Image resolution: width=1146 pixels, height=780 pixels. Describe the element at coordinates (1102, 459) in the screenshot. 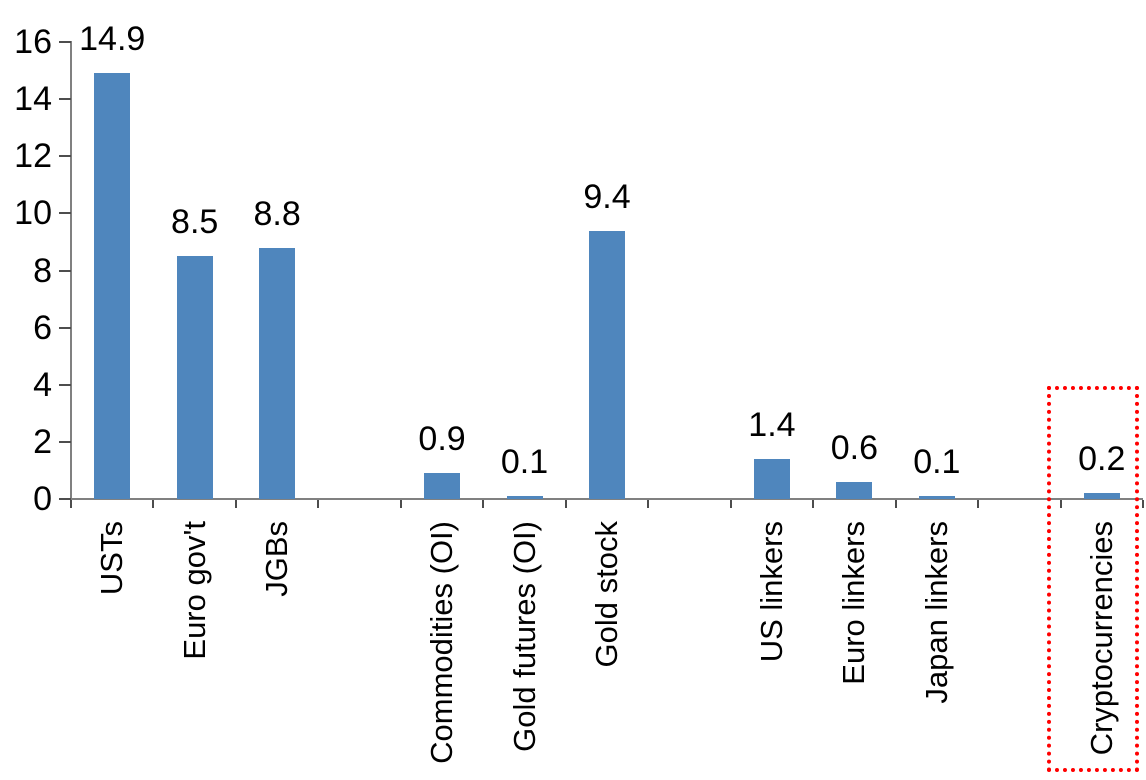

I see `bar-value-label: 0.2` at that location.